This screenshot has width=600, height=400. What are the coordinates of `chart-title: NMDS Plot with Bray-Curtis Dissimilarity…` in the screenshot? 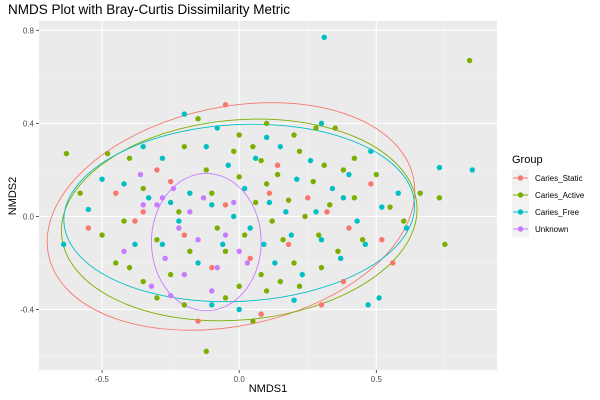 It's located at (149, 9).